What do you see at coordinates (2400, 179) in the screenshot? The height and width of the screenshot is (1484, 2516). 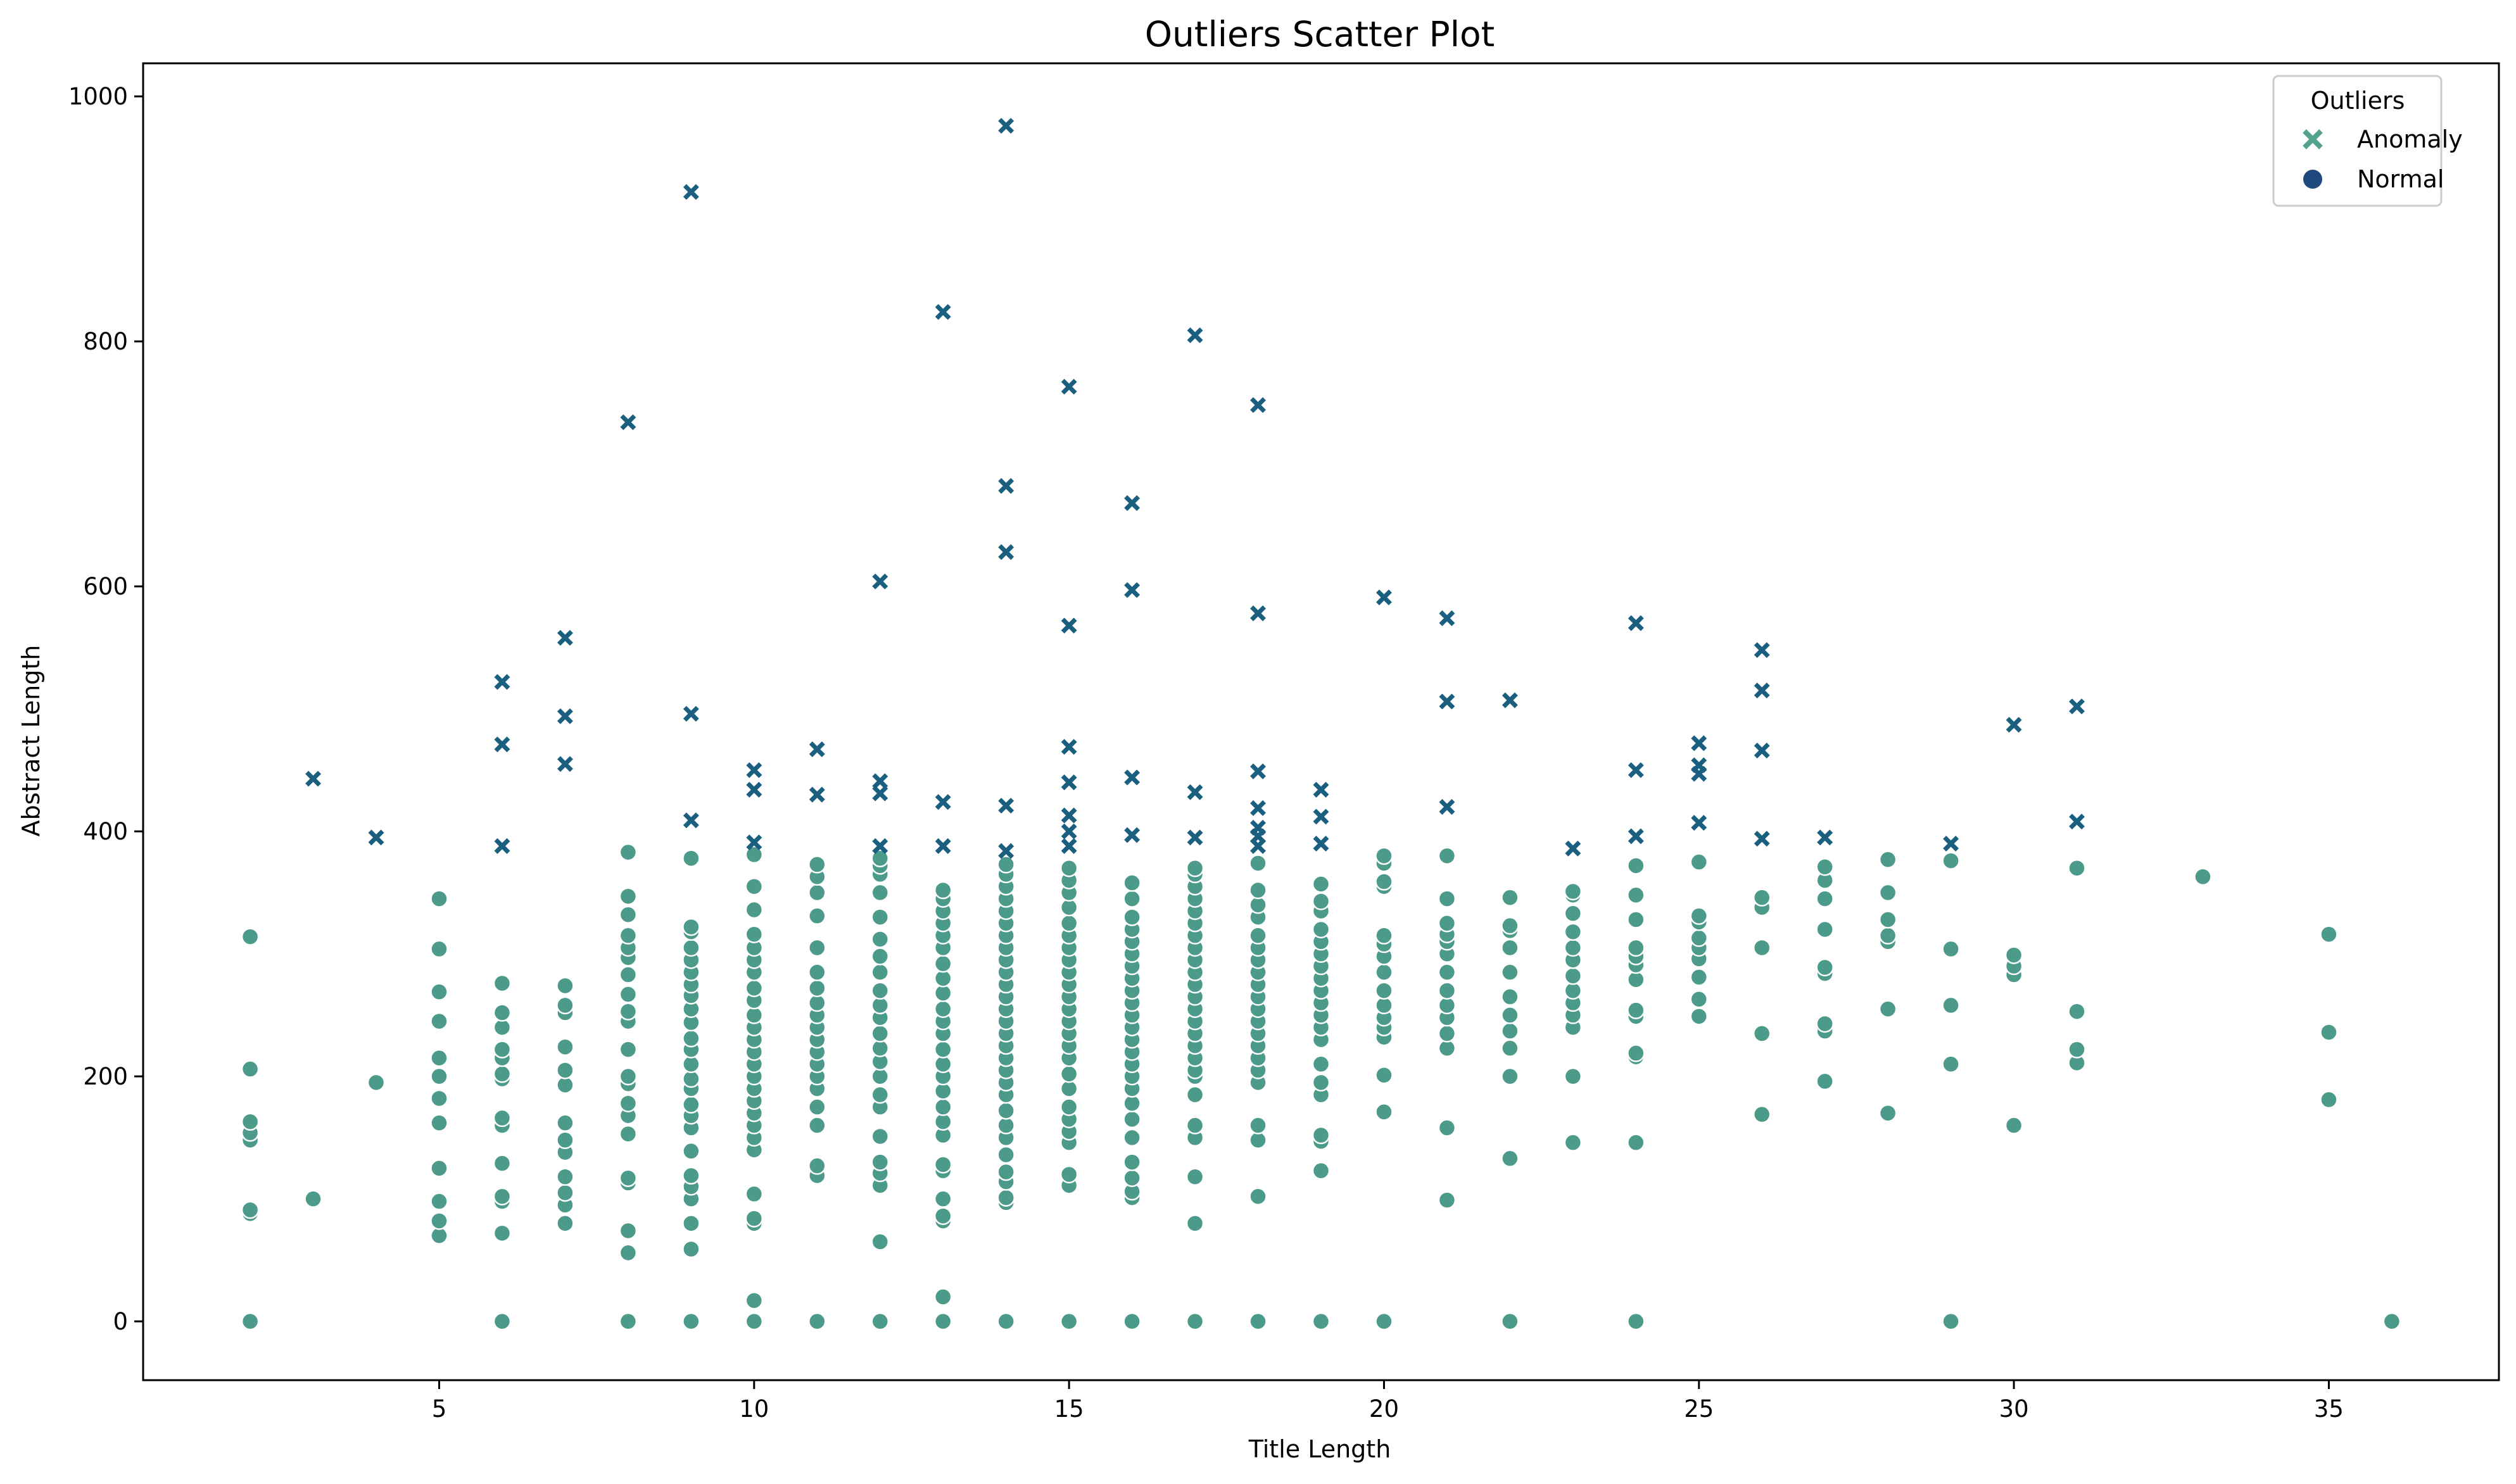 I see `legend-label-normal: Normal` at bounding box center [2400, 179].